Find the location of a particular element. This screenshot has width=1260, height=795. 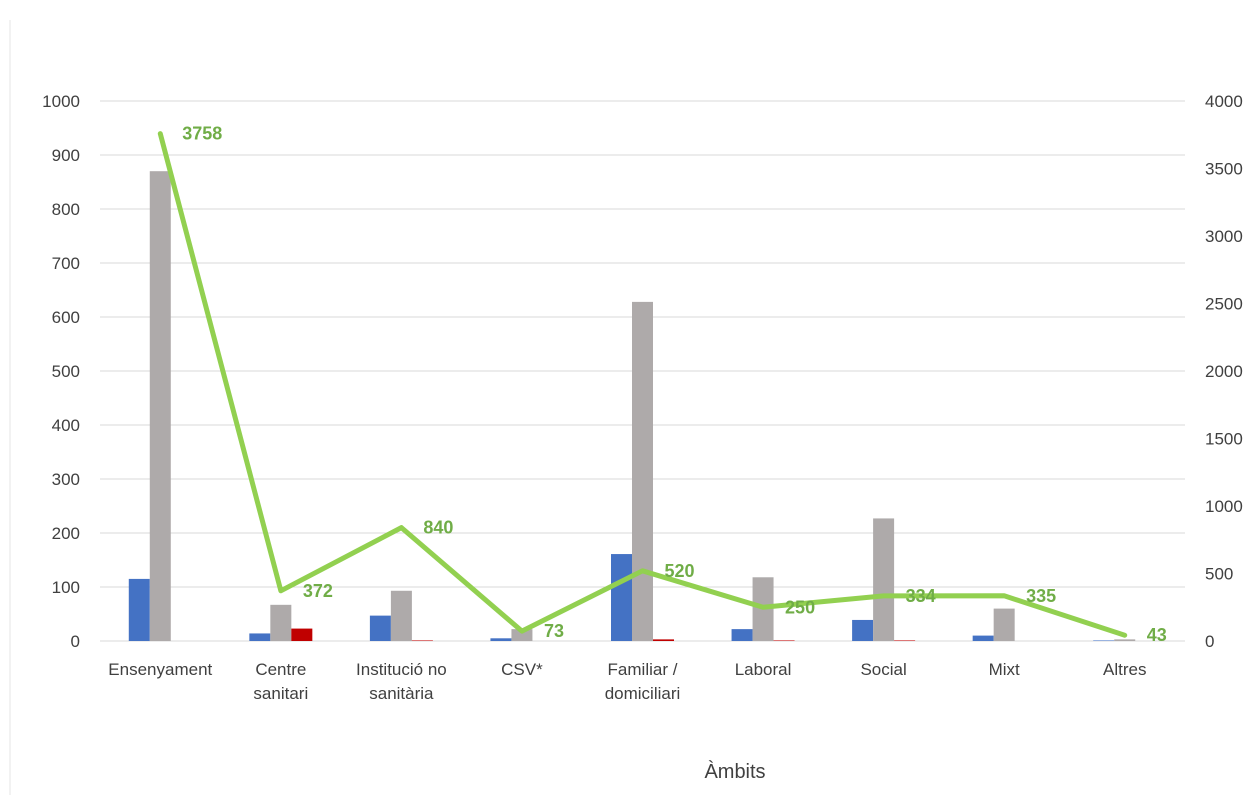

left-tick-label: 600 is located at coordinates (66, 317).